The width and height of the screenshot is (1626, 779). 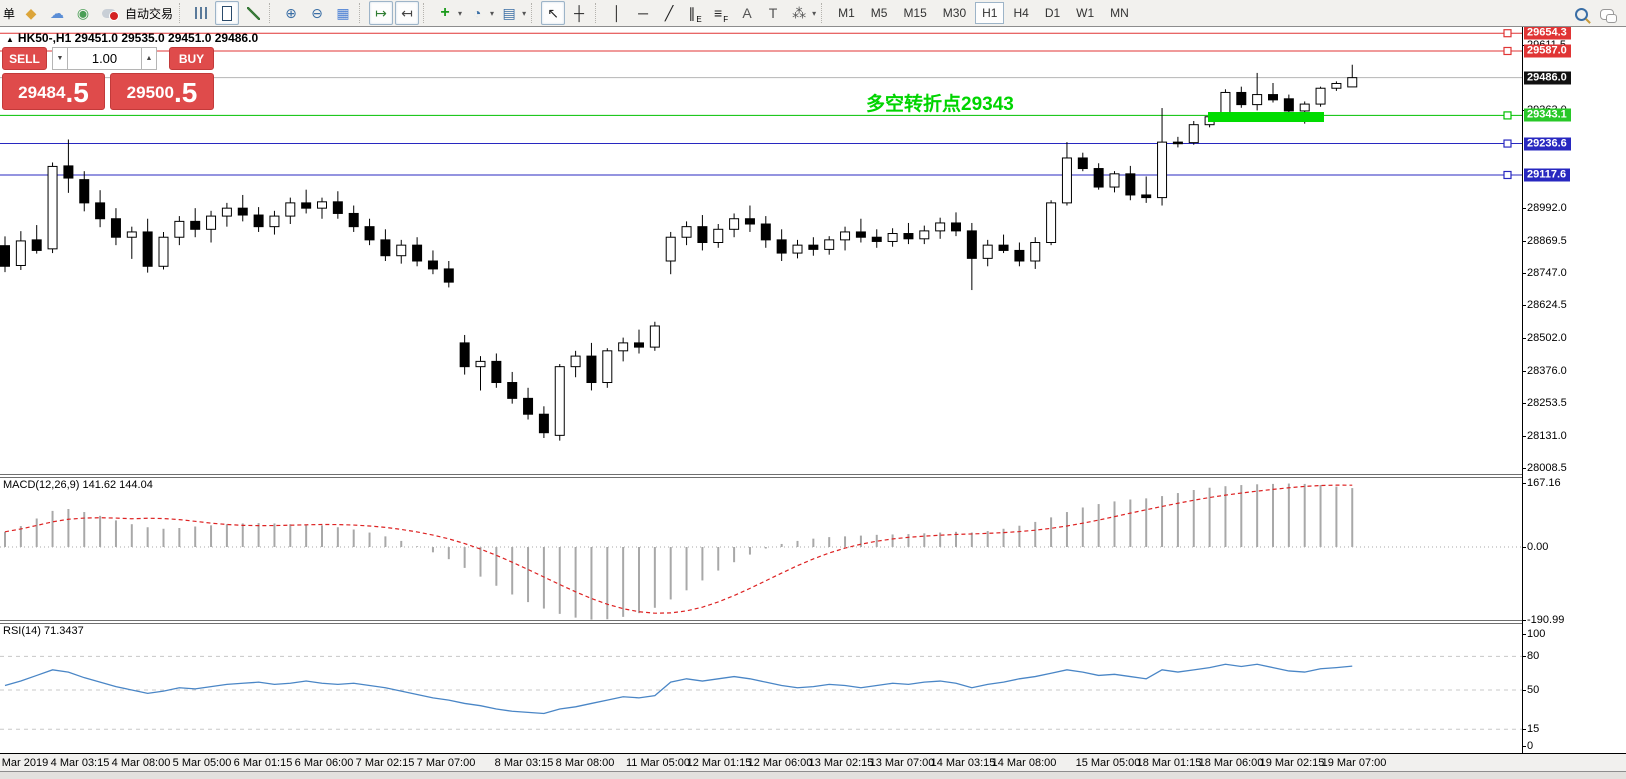 I want to click on timeframe-m5: M5, so click(x=879, y=13).